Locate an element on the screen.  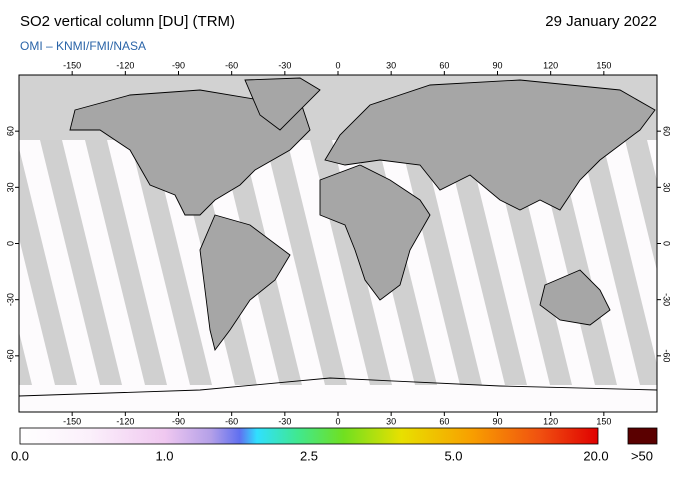
colorbar-label: 2.5 is located at coordinates (309, 455).